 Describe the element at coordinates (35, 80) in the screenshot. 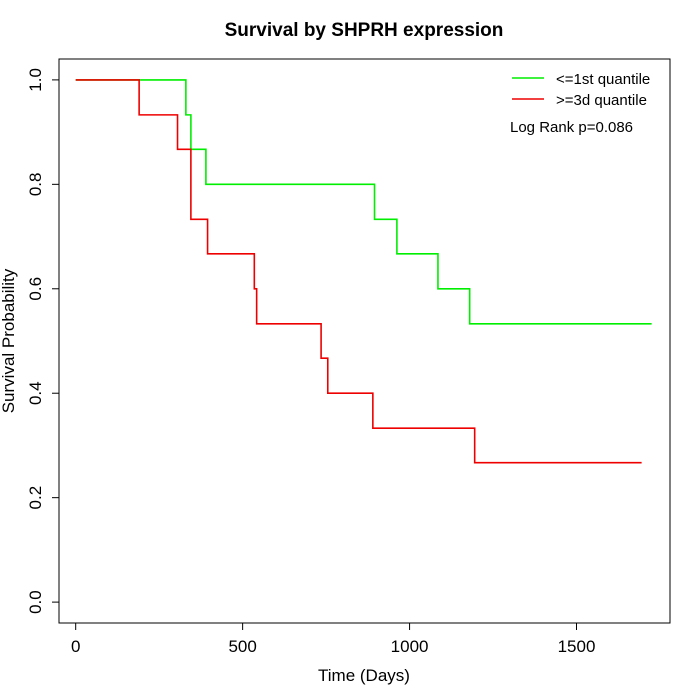

I see `y-tick-label: 1.0` at that location.